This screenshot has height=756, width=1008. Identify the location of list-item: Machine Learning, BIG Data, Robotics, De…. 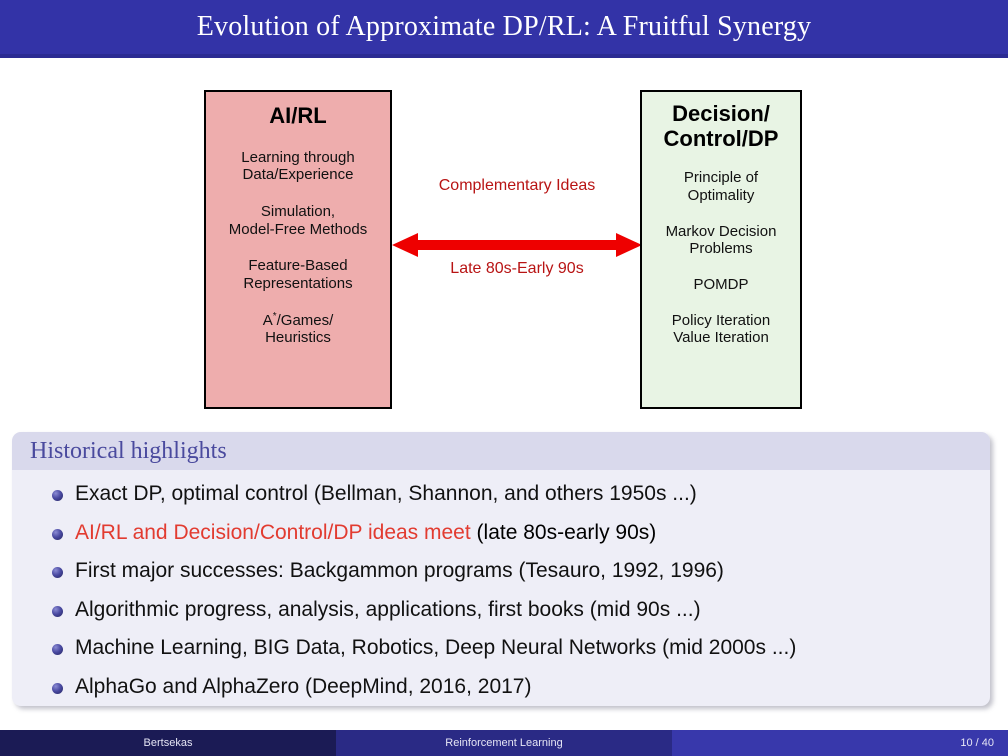
(501, 654).